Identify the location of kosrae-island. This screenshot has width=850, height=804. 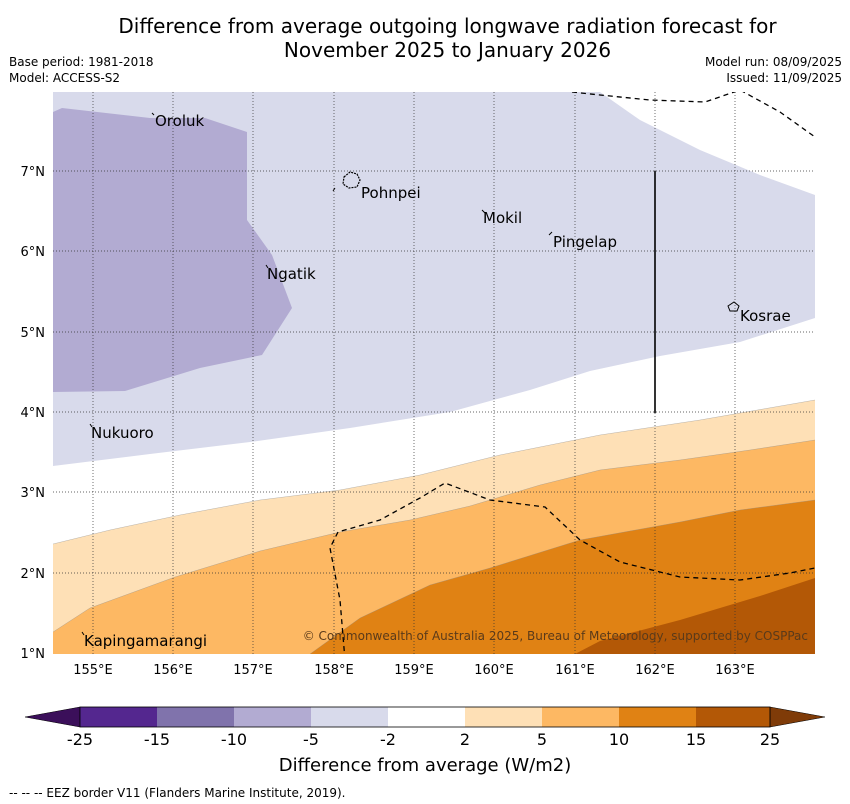
(733, 306).